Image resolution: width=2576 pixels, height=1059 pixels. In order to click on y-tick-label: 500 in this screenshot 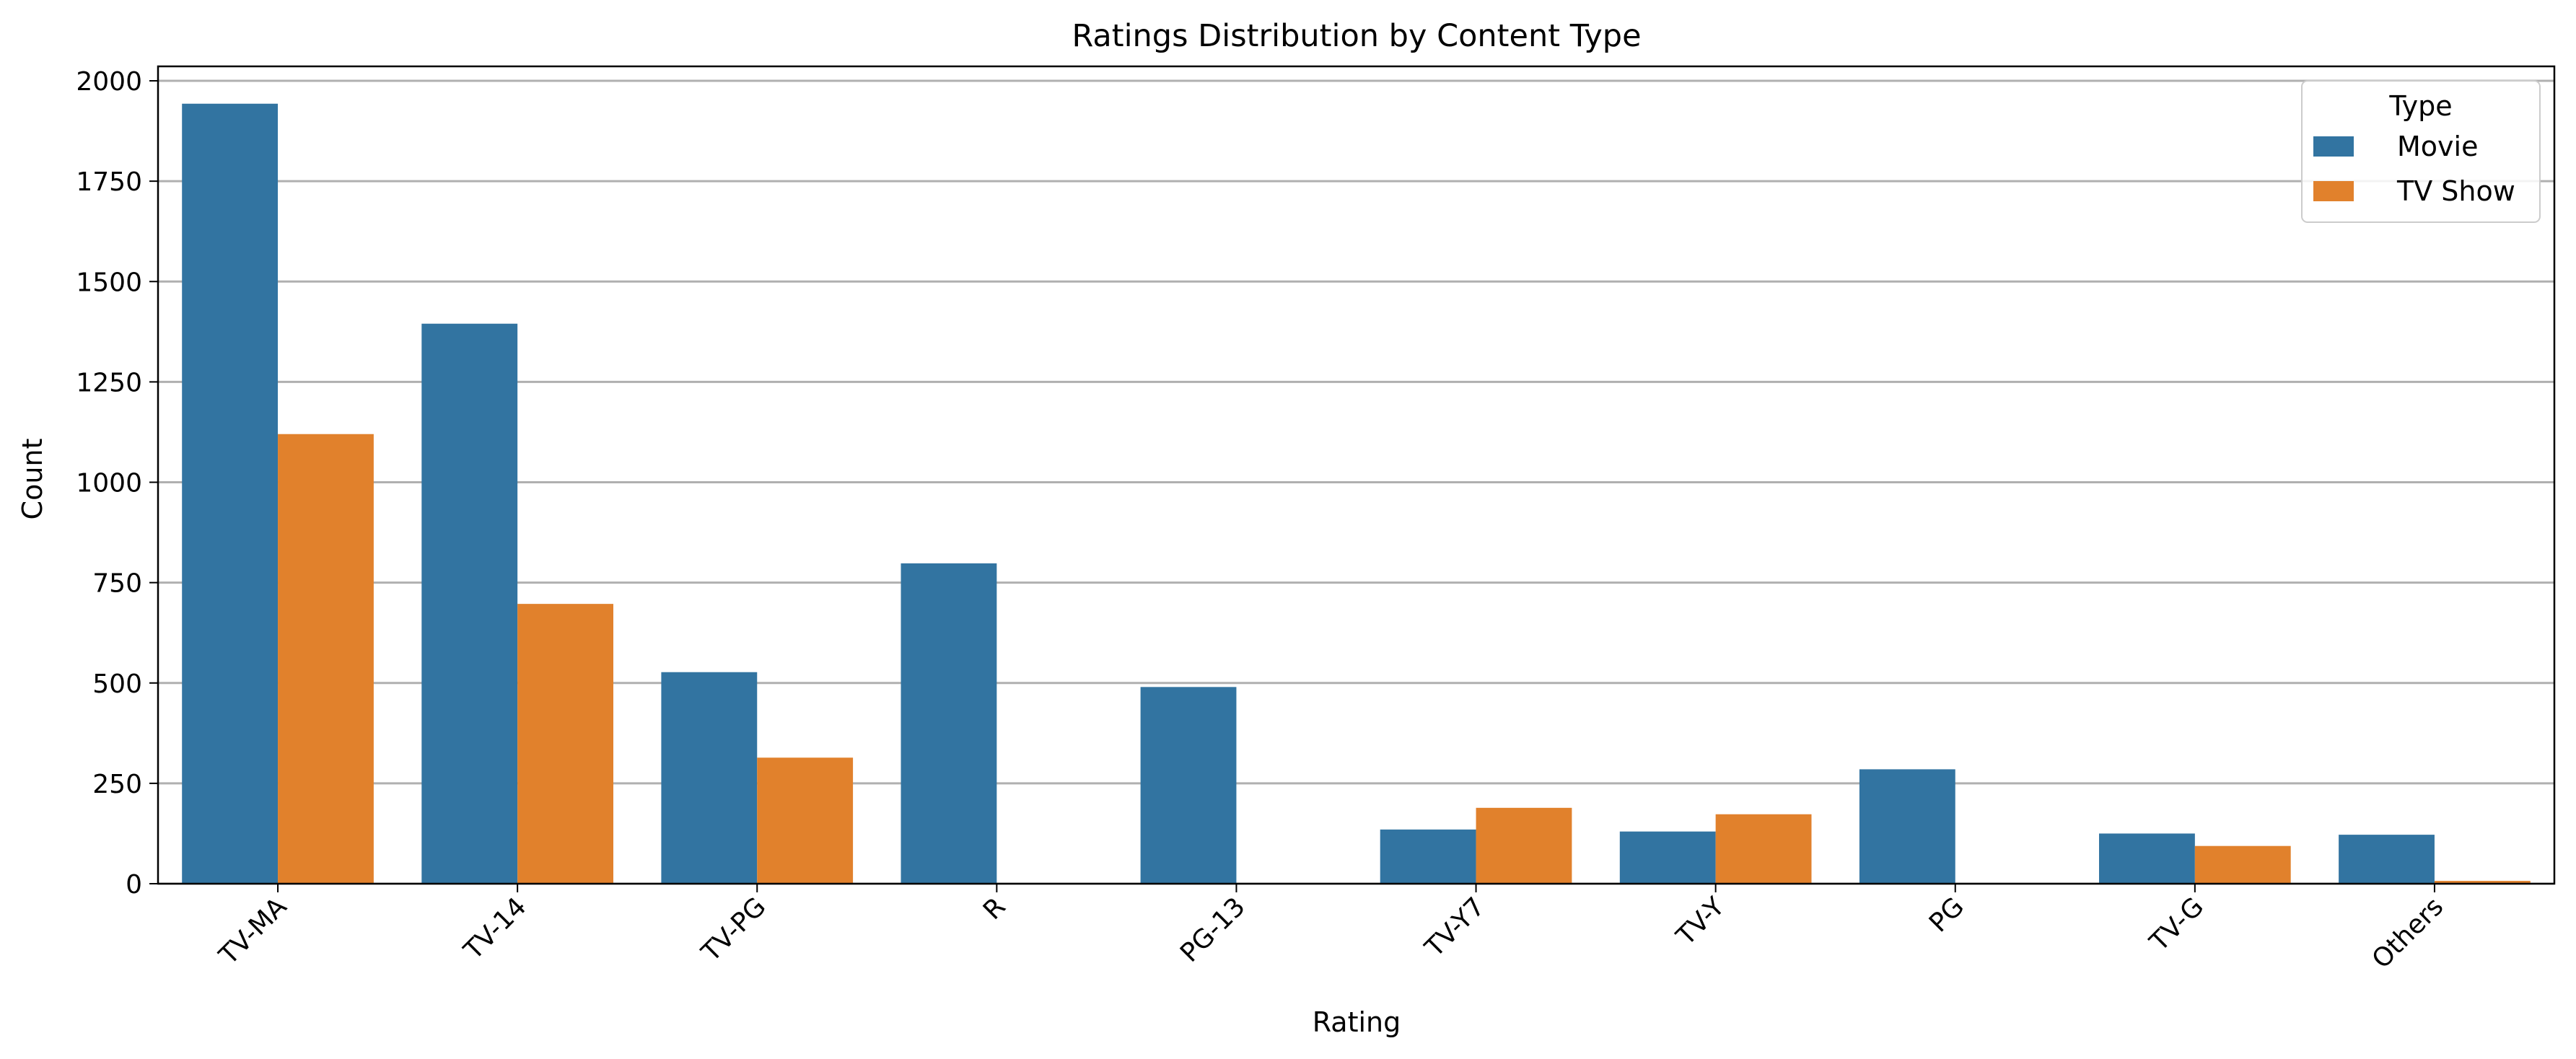, I will do `click(117, 684)`.